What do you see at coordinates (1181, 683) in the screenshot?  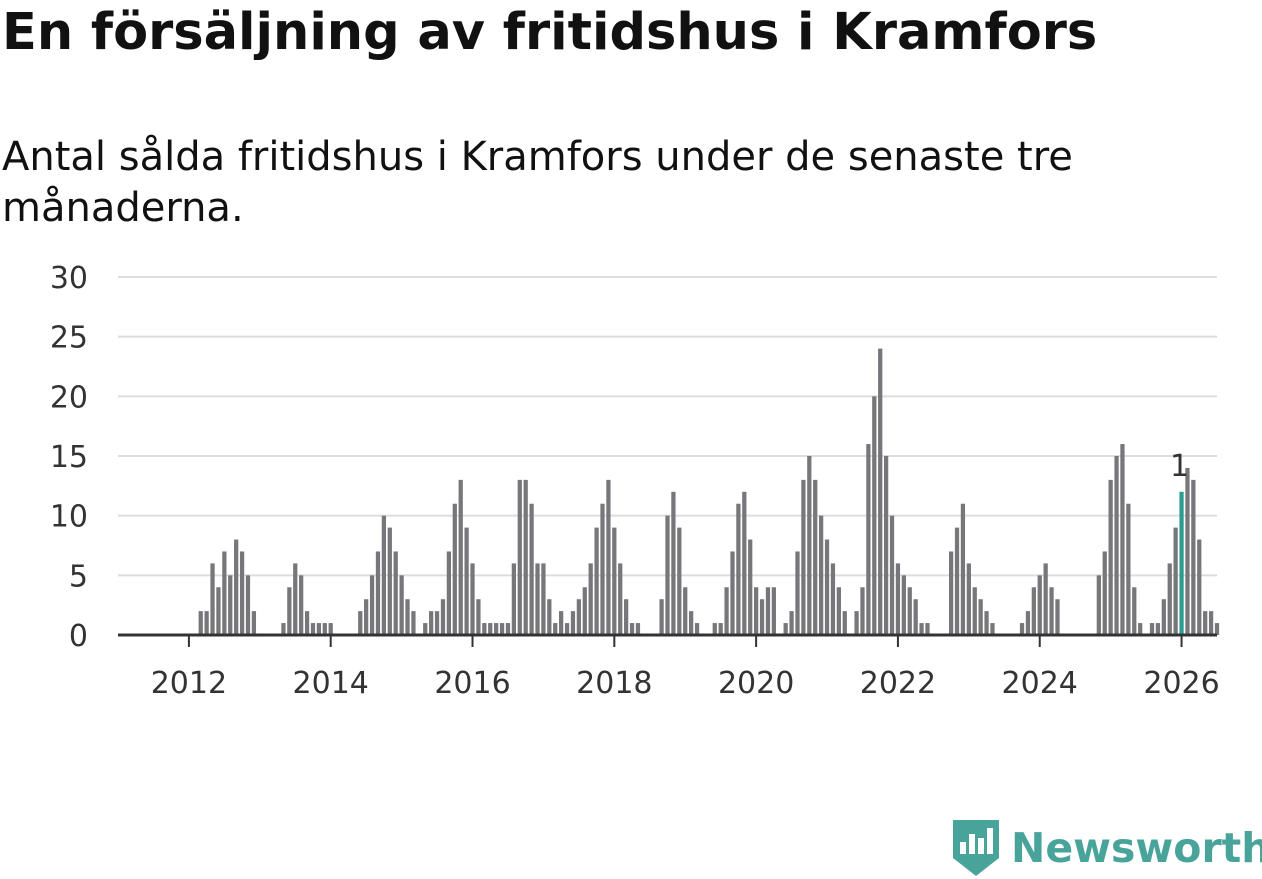 I see `x-tick-label: 2026` at bounding box center [1181, 683].